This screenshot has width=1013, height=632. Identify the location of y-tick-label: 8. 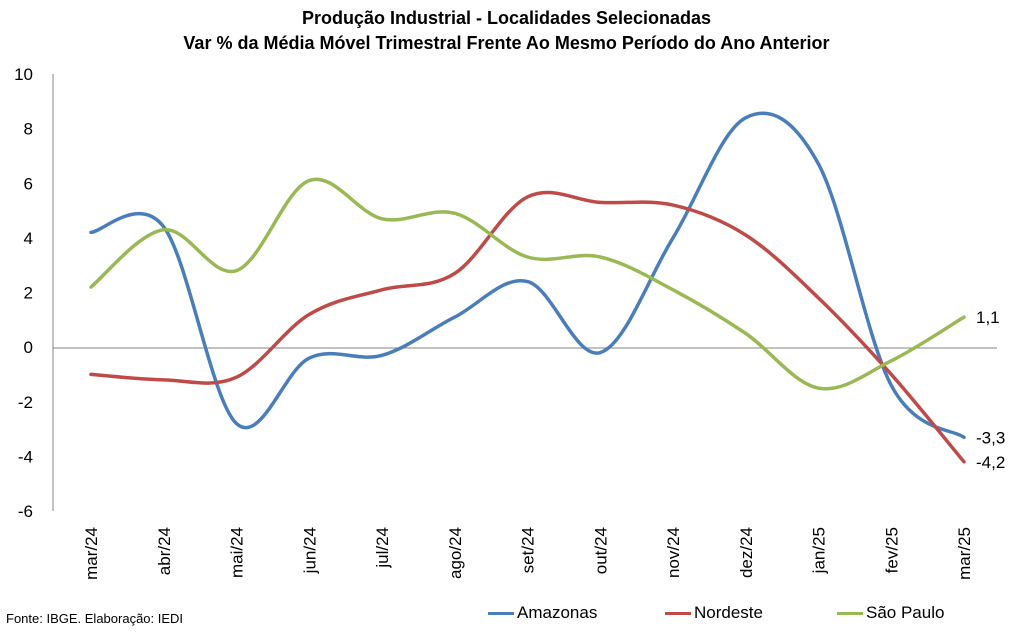
(28, 129).